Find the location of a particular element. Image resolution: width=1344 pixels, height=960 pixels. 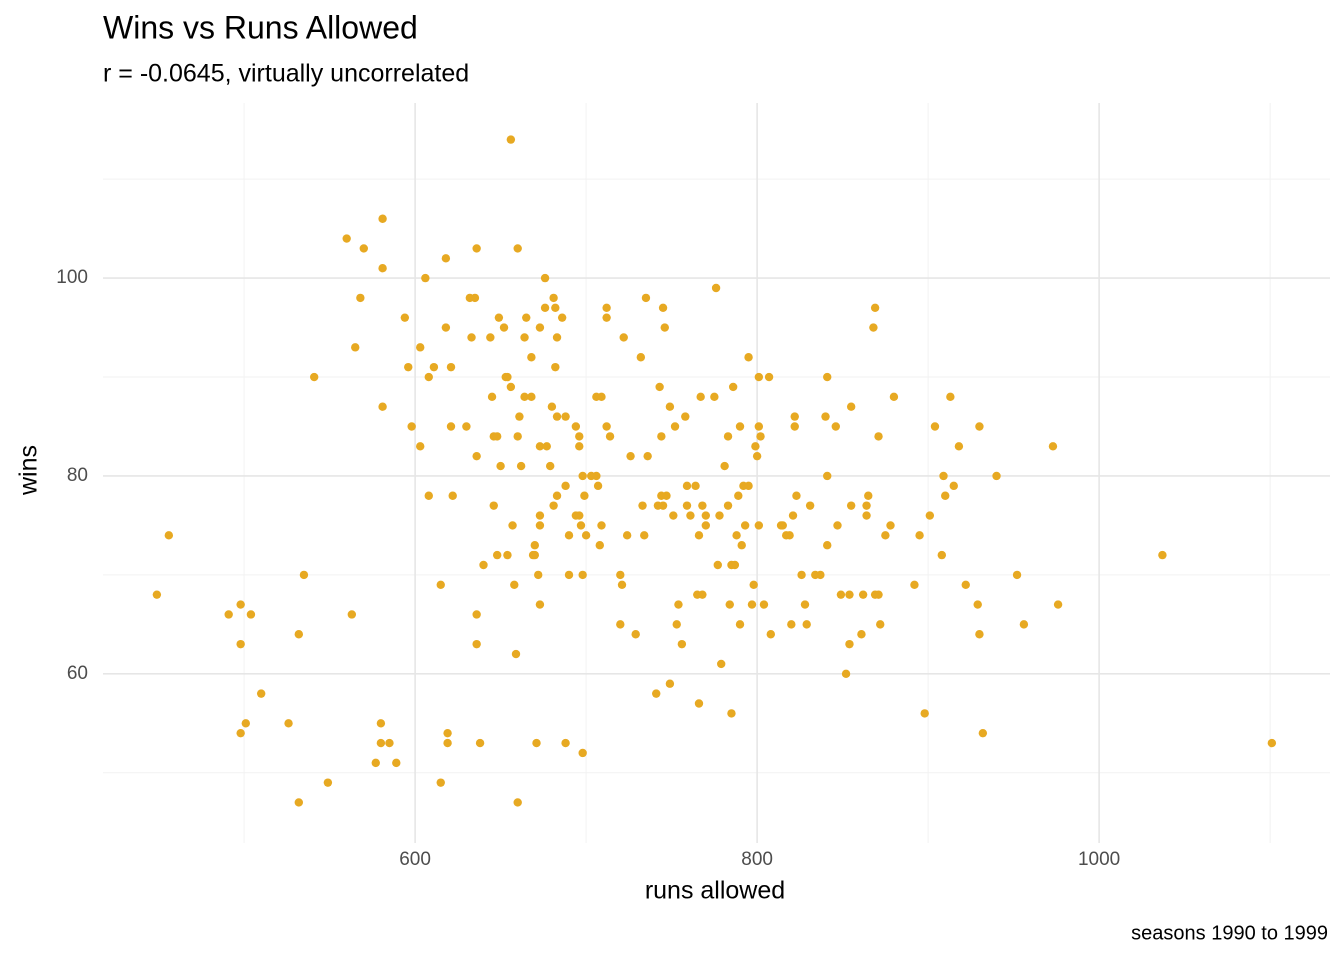

y-tick-label: 80 is located at coordinates (77, 475).